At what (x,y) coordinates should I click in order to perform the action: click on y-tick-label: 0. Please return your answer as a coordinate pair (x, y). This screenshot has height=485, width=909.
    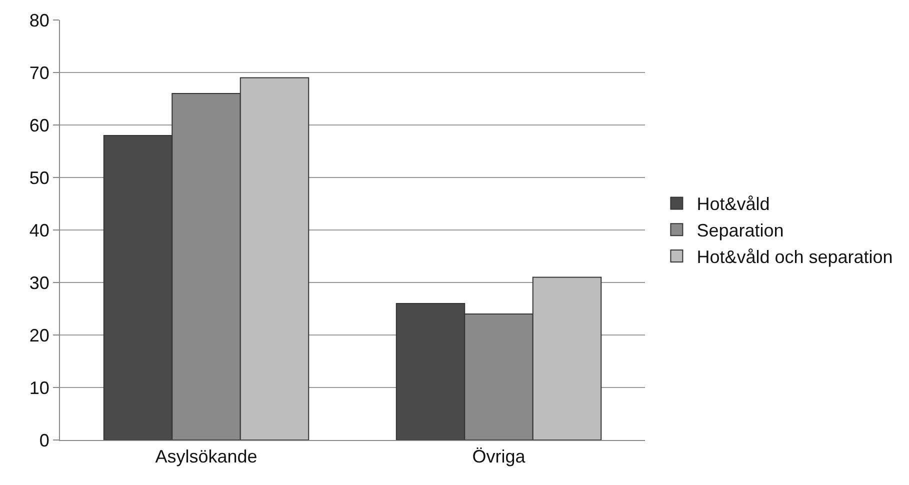
    Looking at the image, I should click on (44, 440).